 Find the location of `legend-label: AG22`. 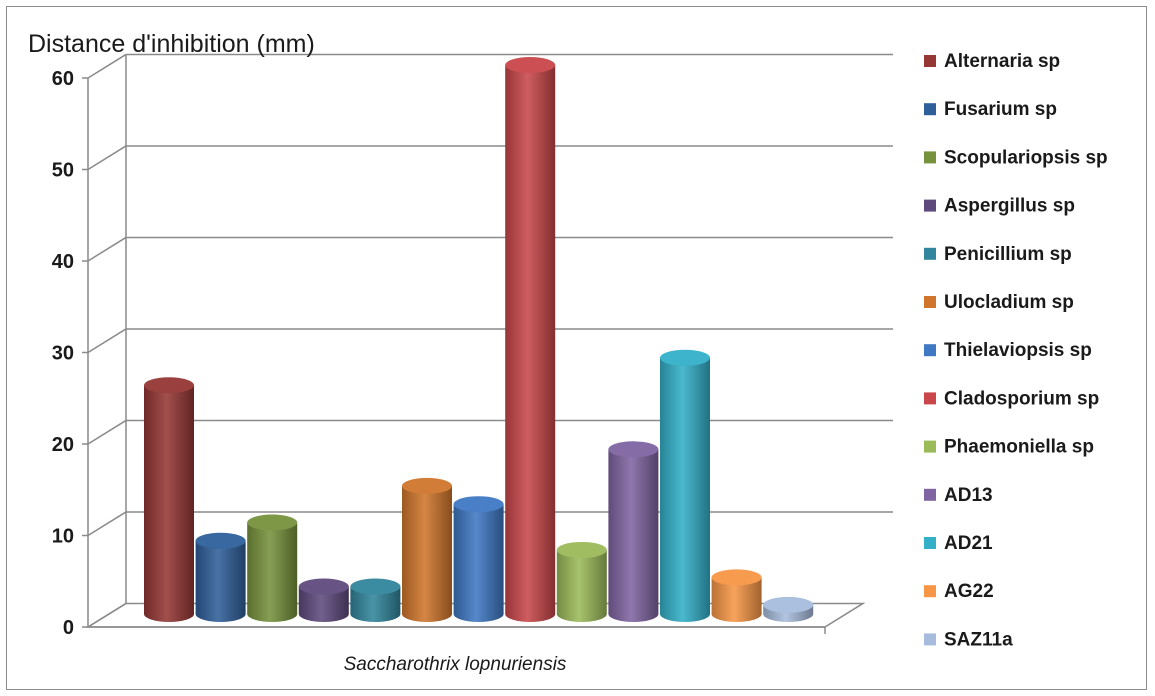

legend-label: AG22 is located at coordinates (969, 591).